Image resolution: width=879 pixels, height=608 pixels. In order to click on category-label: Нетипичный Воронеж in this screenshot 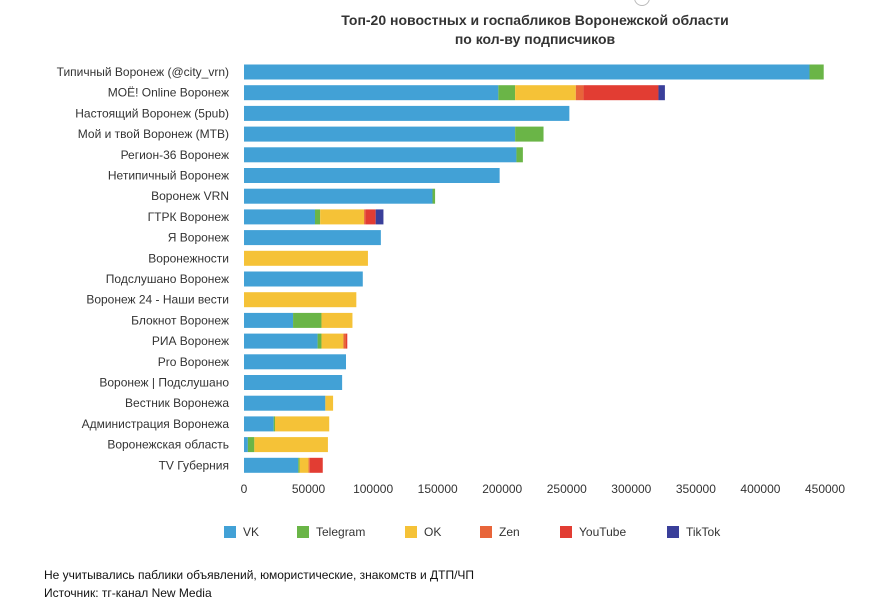, I will do `click(168, 176)`.